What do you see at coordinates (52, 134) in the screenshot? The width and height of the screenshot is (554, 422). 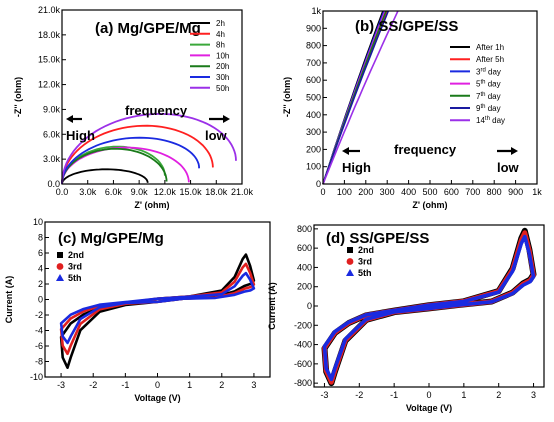 I see `y-tick-label: 6.0k` at bounding box center [52, 134].